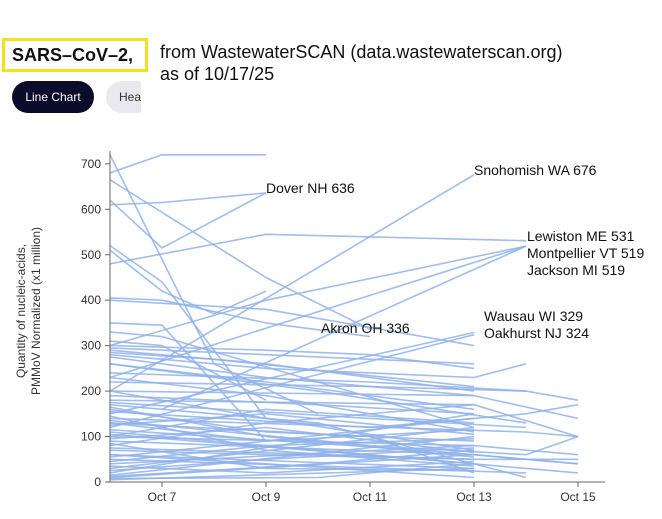  Describe the element at coordinates (162, 497) in the screenshot. I see `x-tick-label: Oct 7` at that location.